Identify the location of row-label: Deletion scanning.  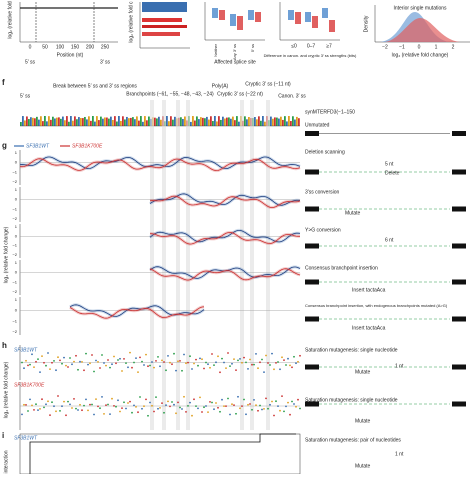
(325, 152).